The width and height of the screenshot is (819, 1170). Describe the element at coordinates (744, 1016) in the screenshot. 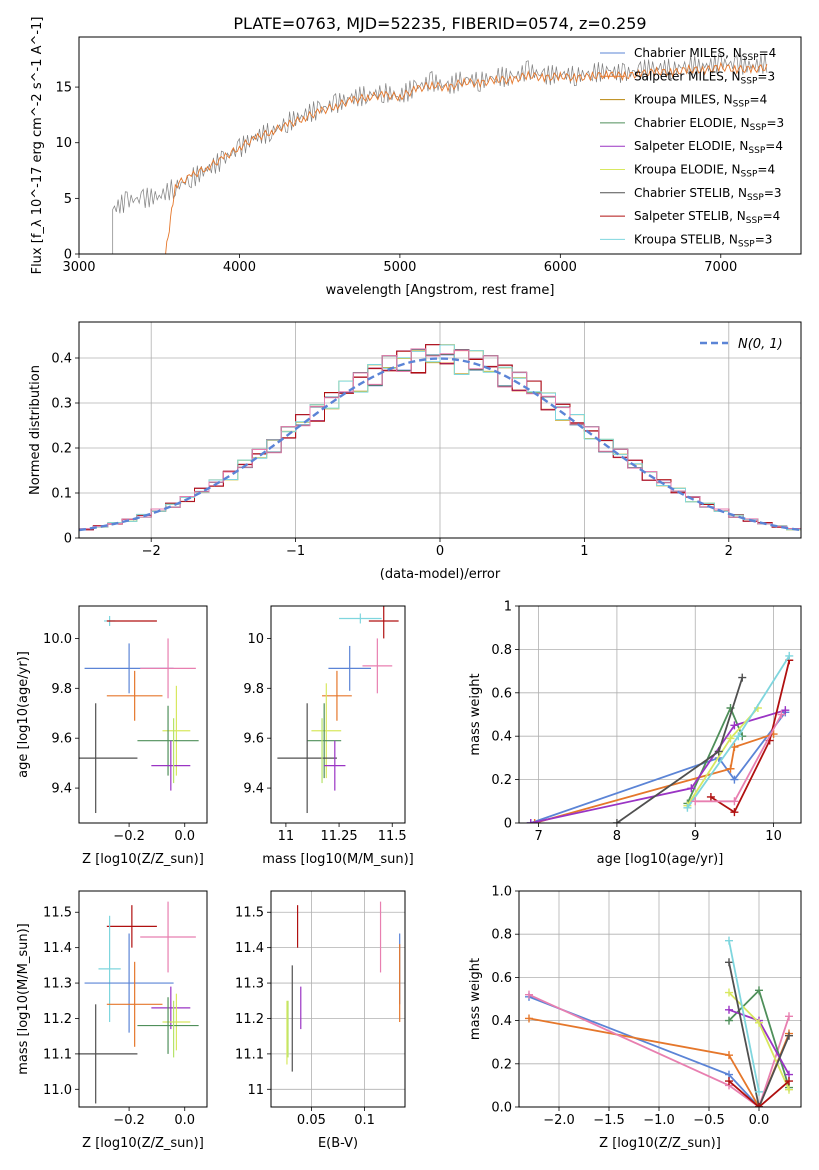

I see `series-Kroupa STELIB` at that location.